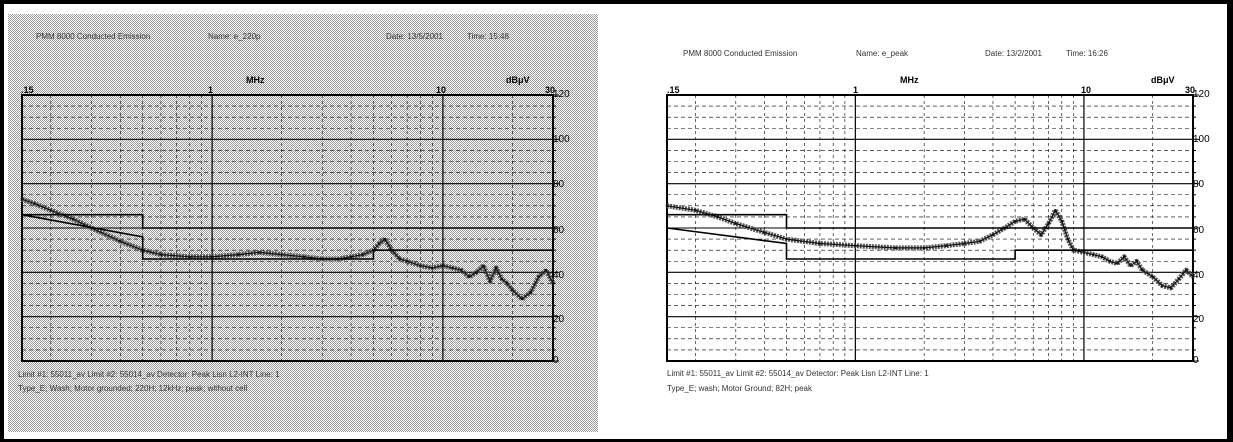 The image size is (1233, 442). What do you see at coordinates (1196, 360) in the screenshot?
I see `y-tick-label: 0` at bounding box center [1196, 360].